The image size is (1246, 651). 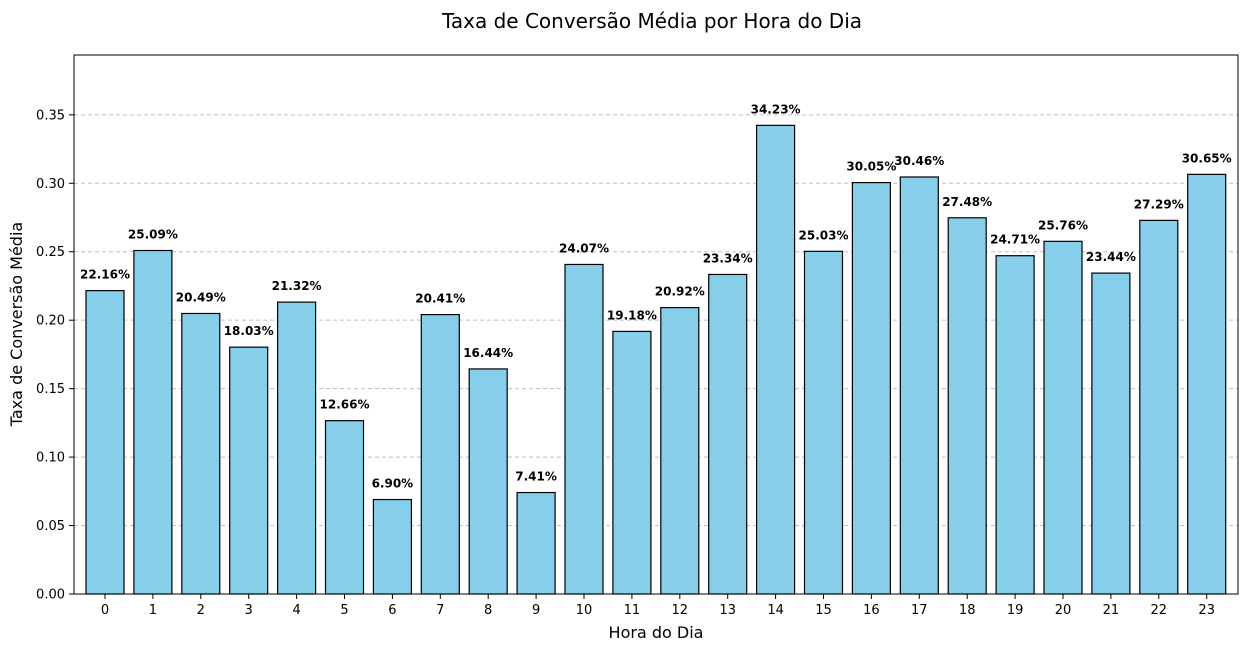 What do you see at coordinates (584, 610) in the screenshot?
I see `x-tick-label: 10` at bounding box center [584, 610].